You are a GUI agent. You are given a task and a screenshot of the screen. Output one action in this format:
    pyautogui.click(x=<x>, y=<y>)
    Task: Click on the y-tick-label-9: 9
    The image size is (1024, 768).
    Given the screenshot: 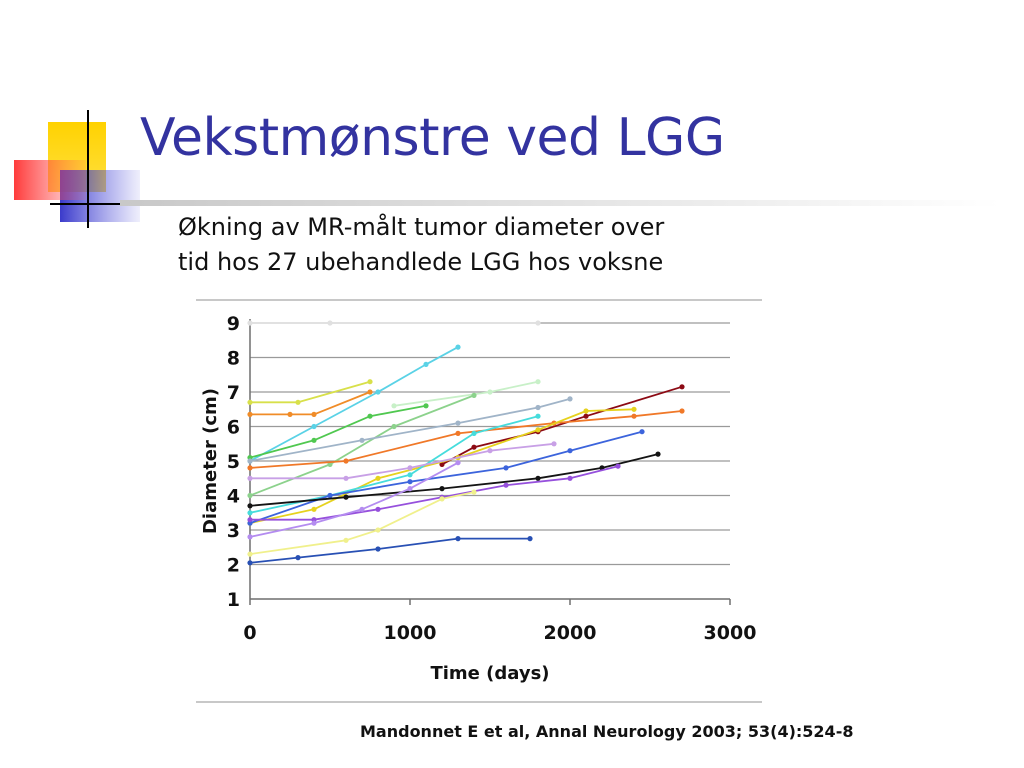 What is the action you would take?
    pyautogui.click(x=233, y=324)
    